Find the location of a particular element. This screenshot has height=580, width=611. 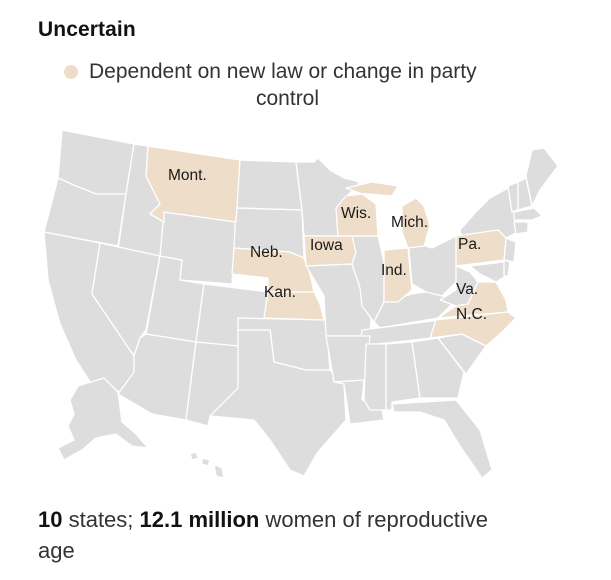

label-nebraska: Neb. is located at coordinates (266, 252).